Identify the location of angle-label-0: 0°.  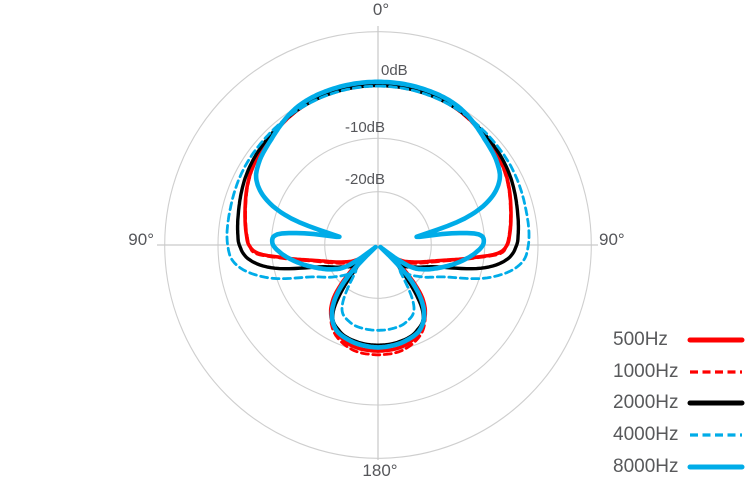
(381, 9).